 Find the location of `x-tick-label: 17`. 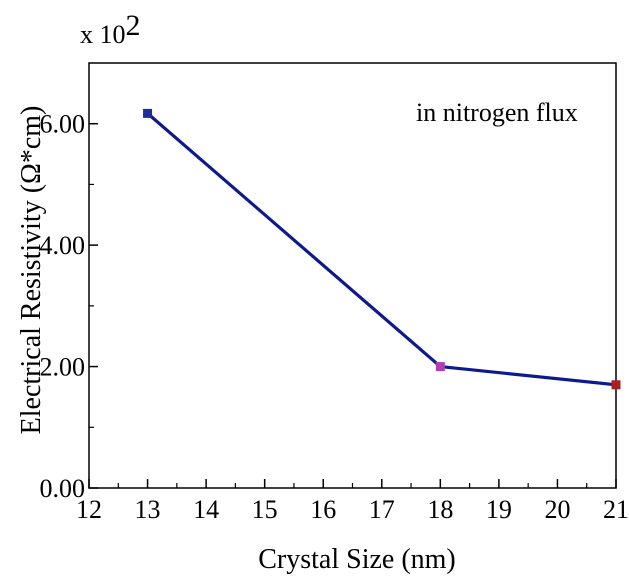

x-tick-label: 17 is located at coordinates (382, 509).